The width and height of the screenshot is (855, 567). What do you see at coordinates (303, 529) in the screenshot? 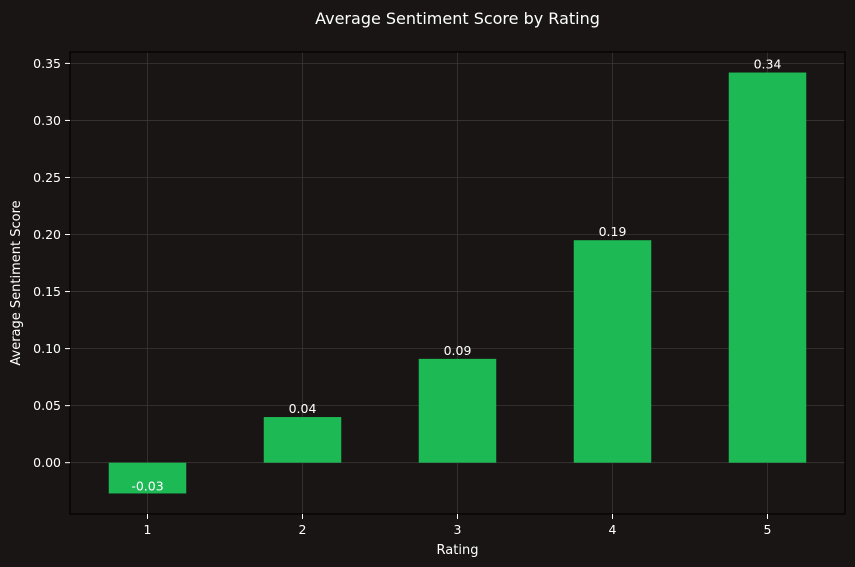
I see `x-tick-label: 2` at bounding box center [303, 529].